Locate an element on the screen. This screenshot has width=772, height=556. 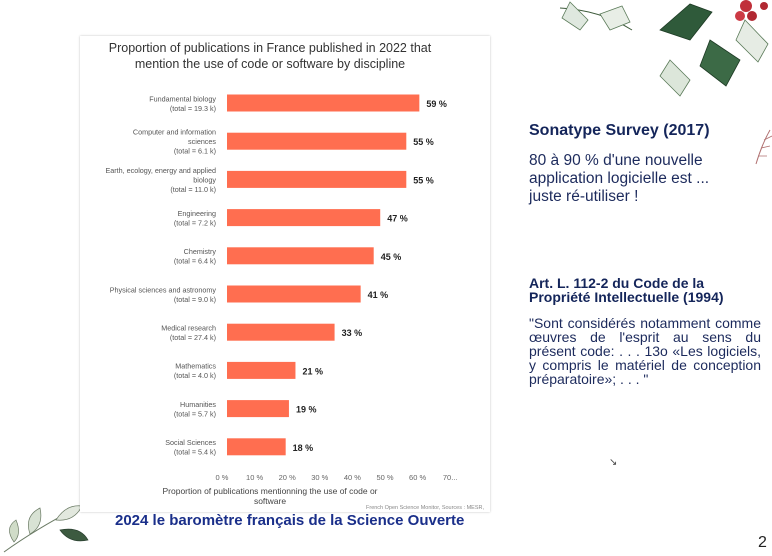
bar-value-label: 21 % is located at coordinates (312, 371).